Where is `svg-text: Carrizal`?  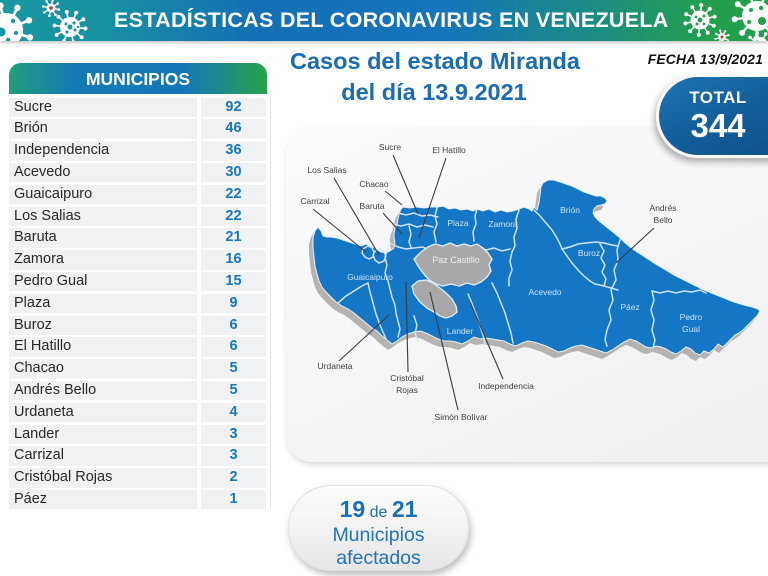
svg-text: Carrizal is located at coordinates (314, 201).